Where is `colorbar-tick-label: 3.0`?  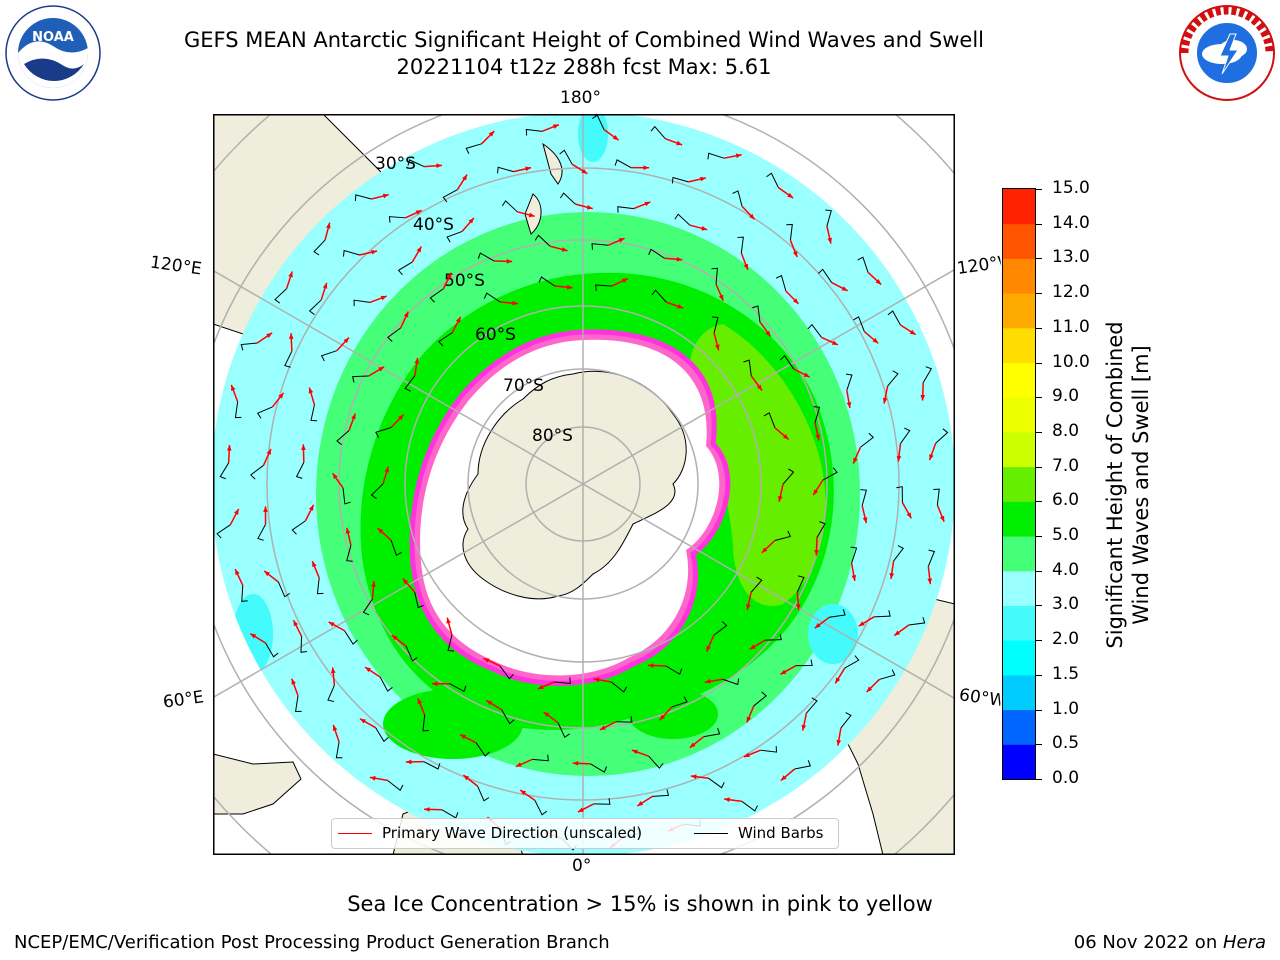
colorbar-tick-label: 3.0 is located at coordinates (1066, 604).